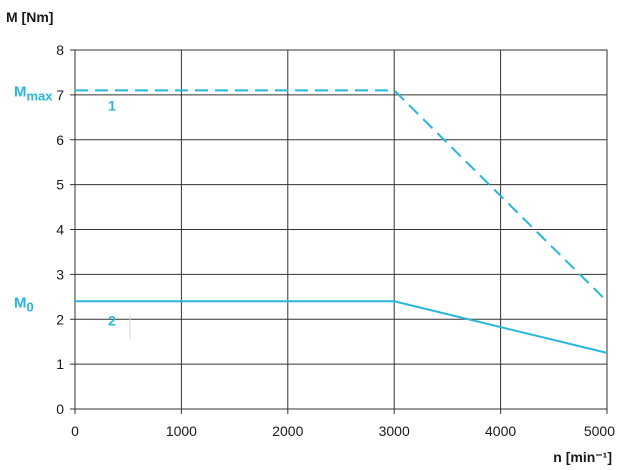 Image resolution: width=618 pixels, height=470 pixels. What do you see at coordinates (500, 431) in the screenshot?
I see `x-tick-label: 4000` at bounding box center [500, 431].